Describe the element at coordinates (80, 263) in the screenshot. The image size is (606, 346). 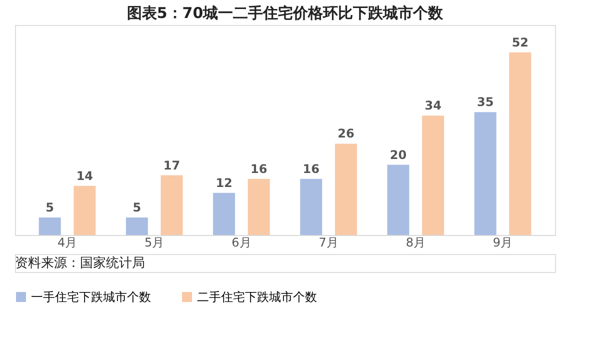
I see `text: 资料来源：国家统计局` at that location.